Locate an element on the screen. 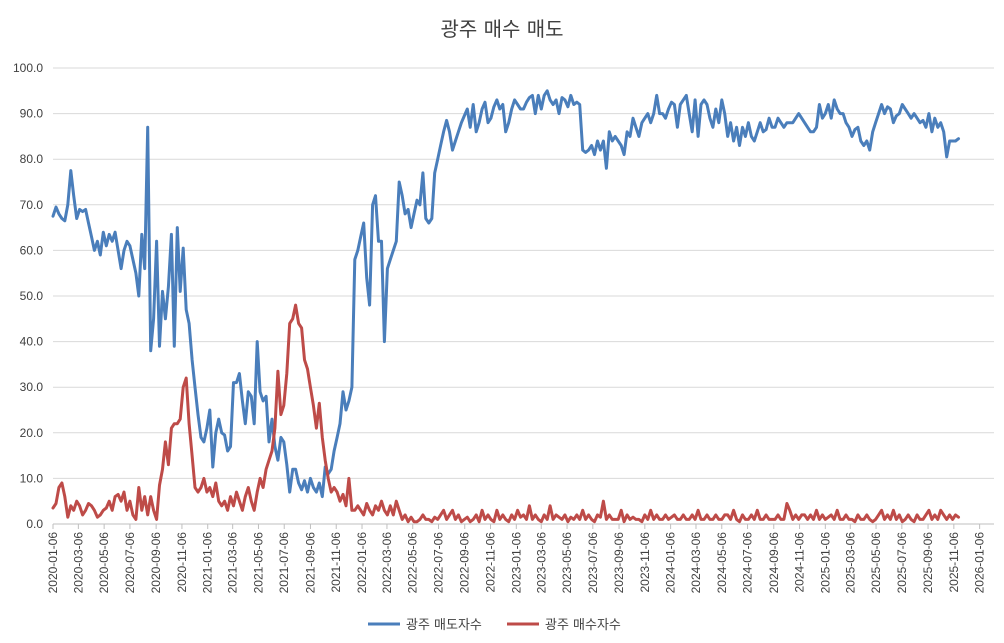 This screenshot has height=643, width=1004. y-tick-label: 80.0 is located at coordinates (32, 159).